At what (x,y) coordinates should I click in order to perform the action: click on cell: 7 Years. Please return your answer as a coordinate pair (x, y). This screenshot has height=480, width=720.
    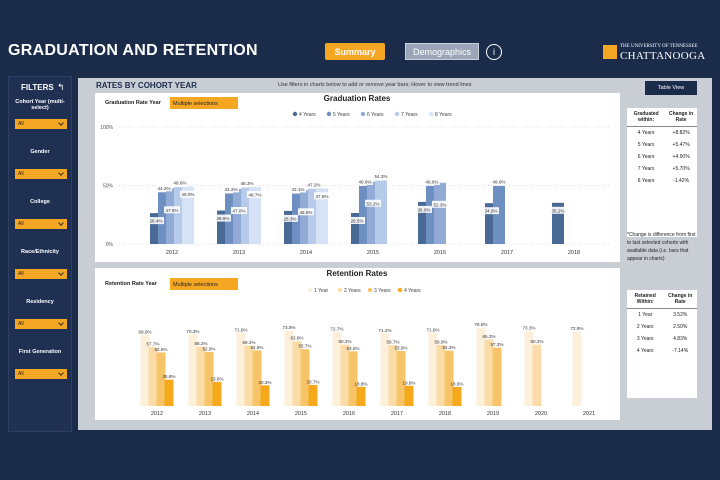
    Looking at the image, I should click on (646, 169).